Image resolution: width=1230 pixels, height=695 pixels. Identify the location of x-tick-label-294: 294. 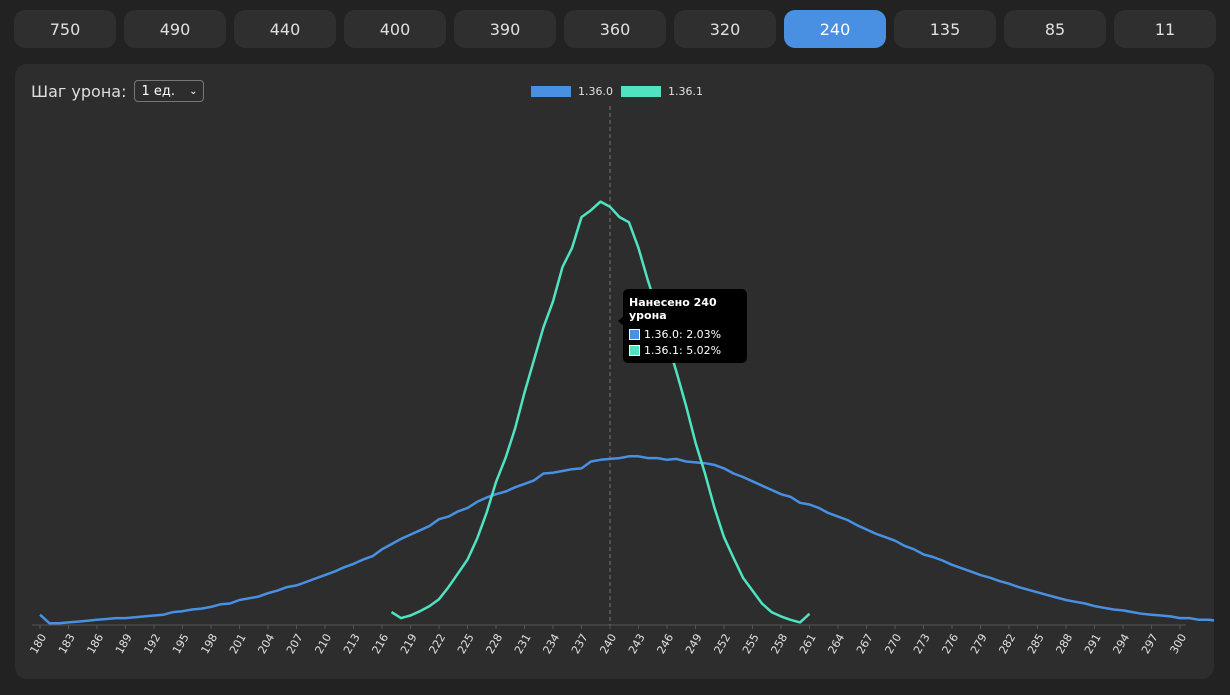
(1121, 644).